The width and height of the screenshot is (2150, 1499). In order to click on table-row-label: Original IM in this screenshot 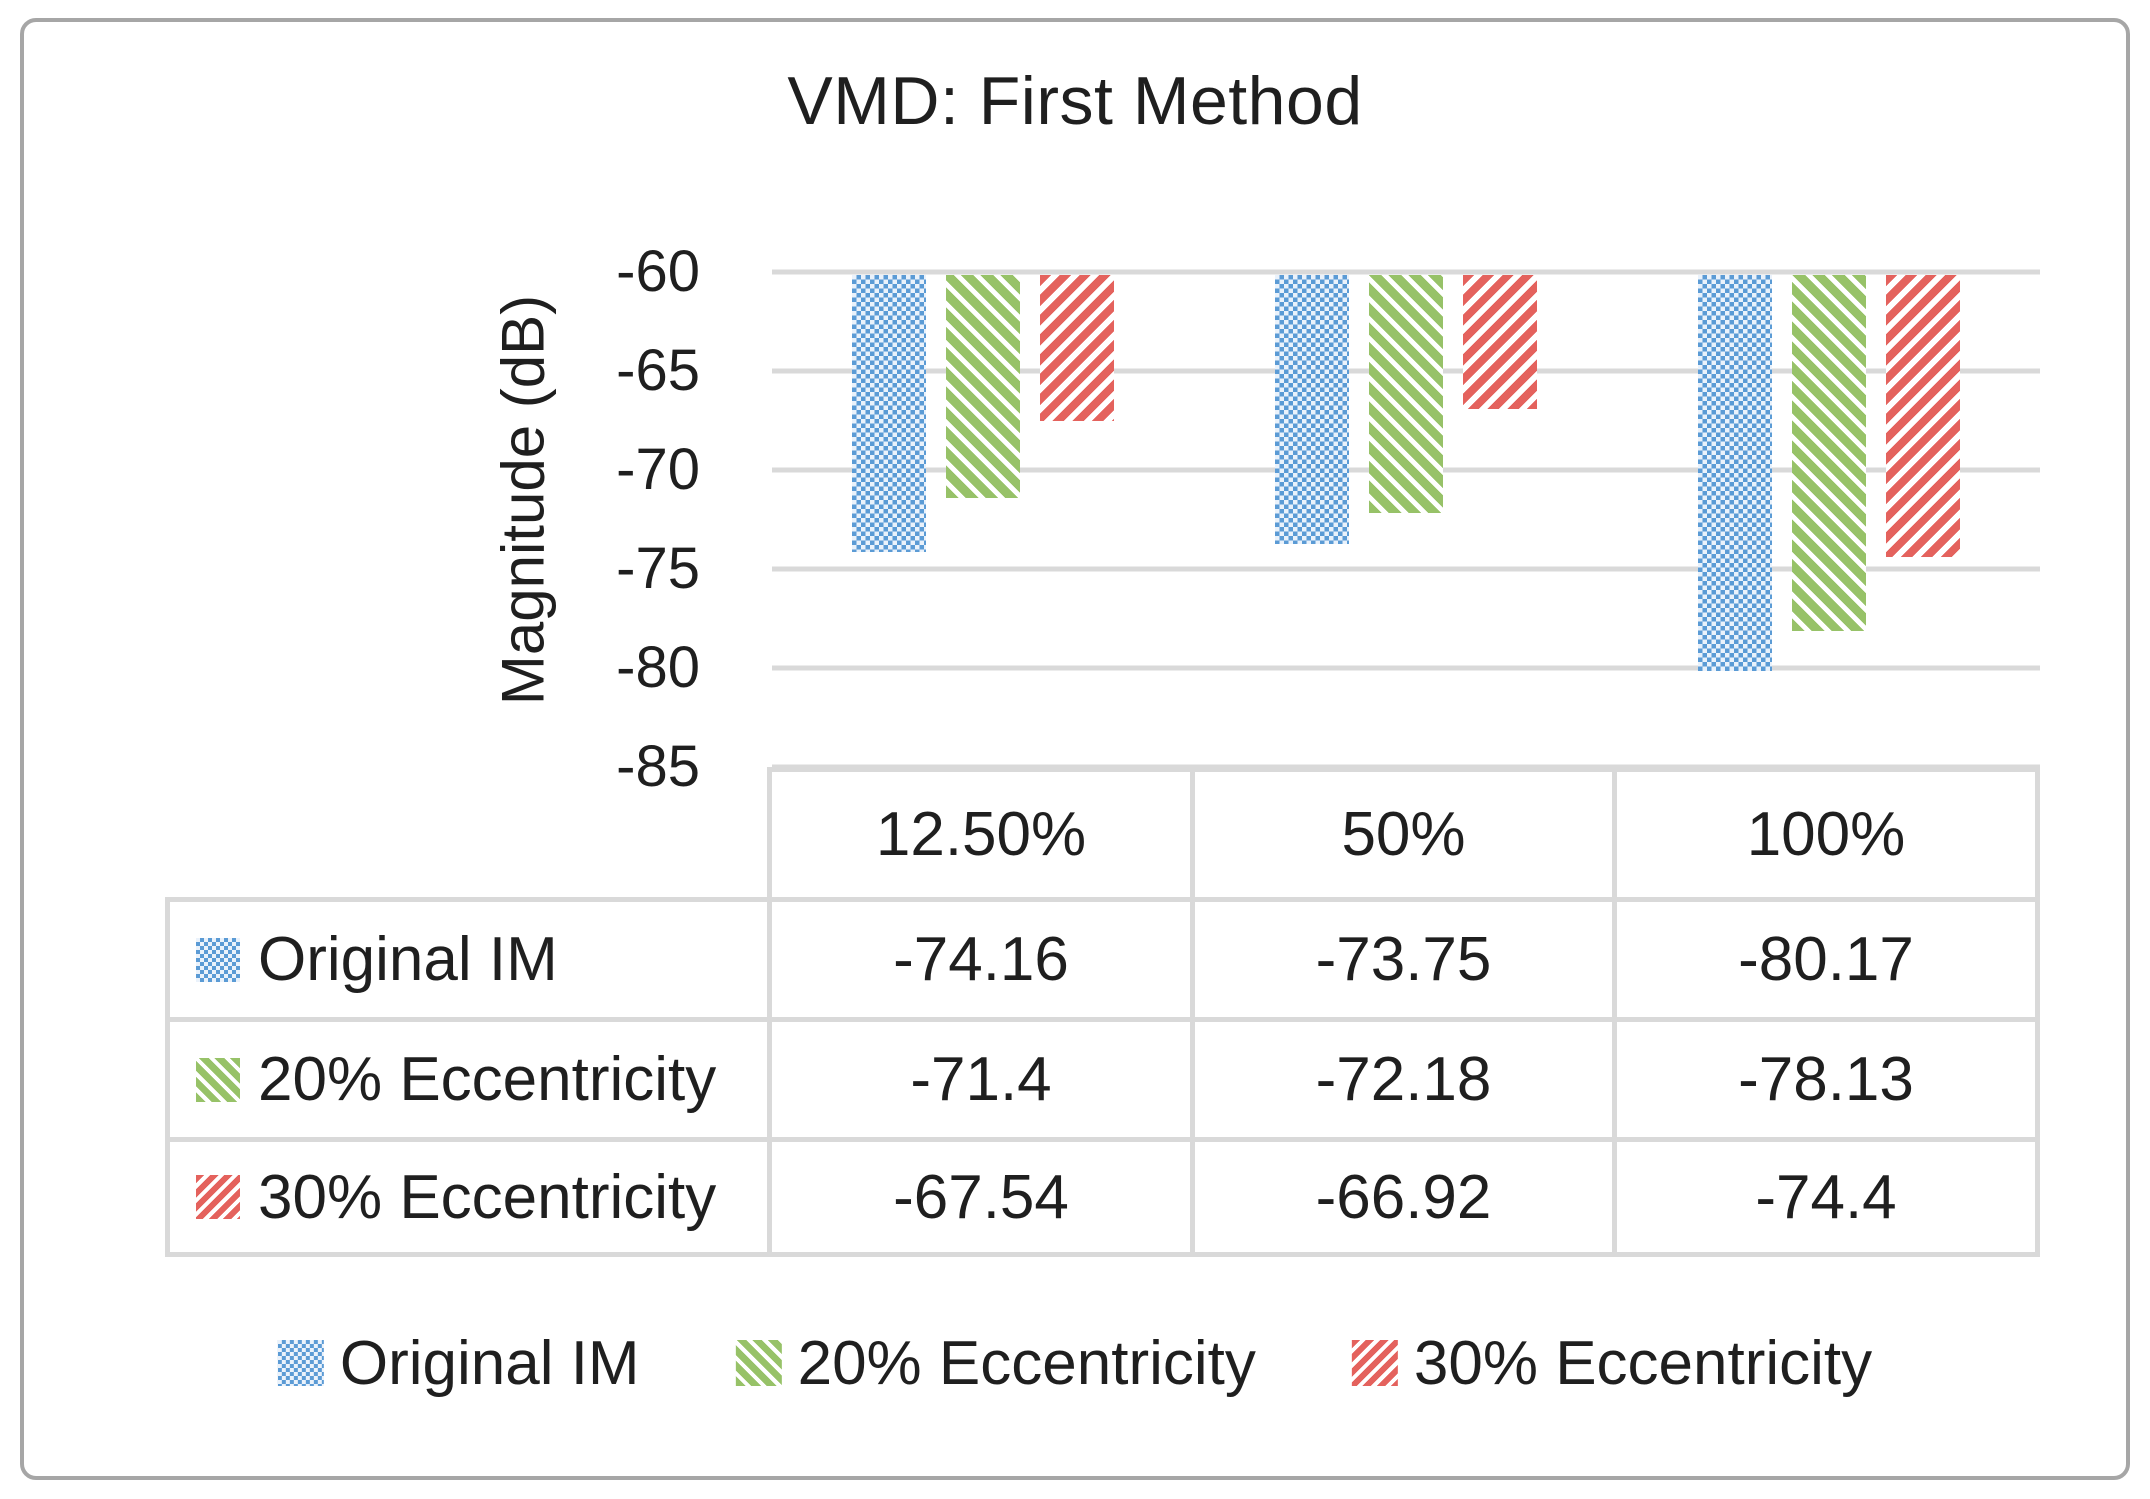, I will do `click(468, 957)`.